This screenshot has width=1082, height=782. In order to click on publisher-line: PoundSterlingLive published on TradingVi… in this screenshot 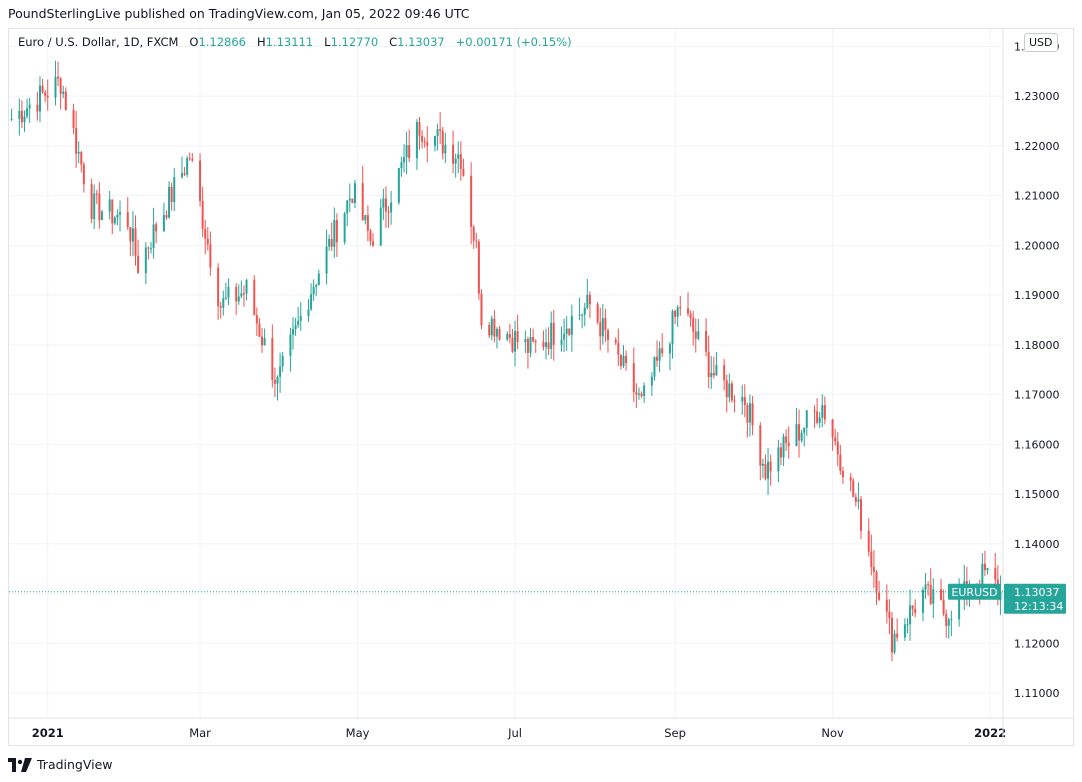, I will do `click(239, 13)`.